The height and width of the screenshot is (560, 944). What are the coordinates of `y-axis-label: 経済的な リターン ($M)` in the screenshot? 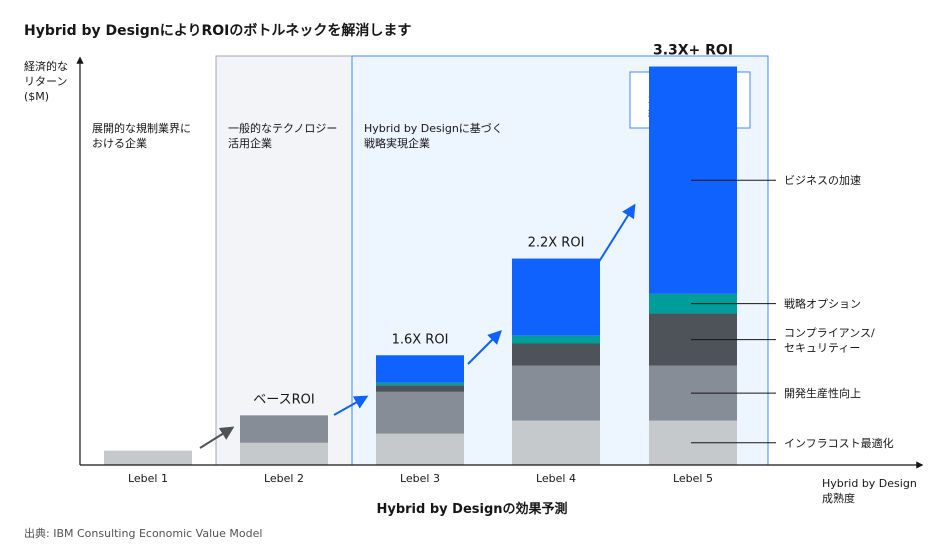 It's located at (46, 81).